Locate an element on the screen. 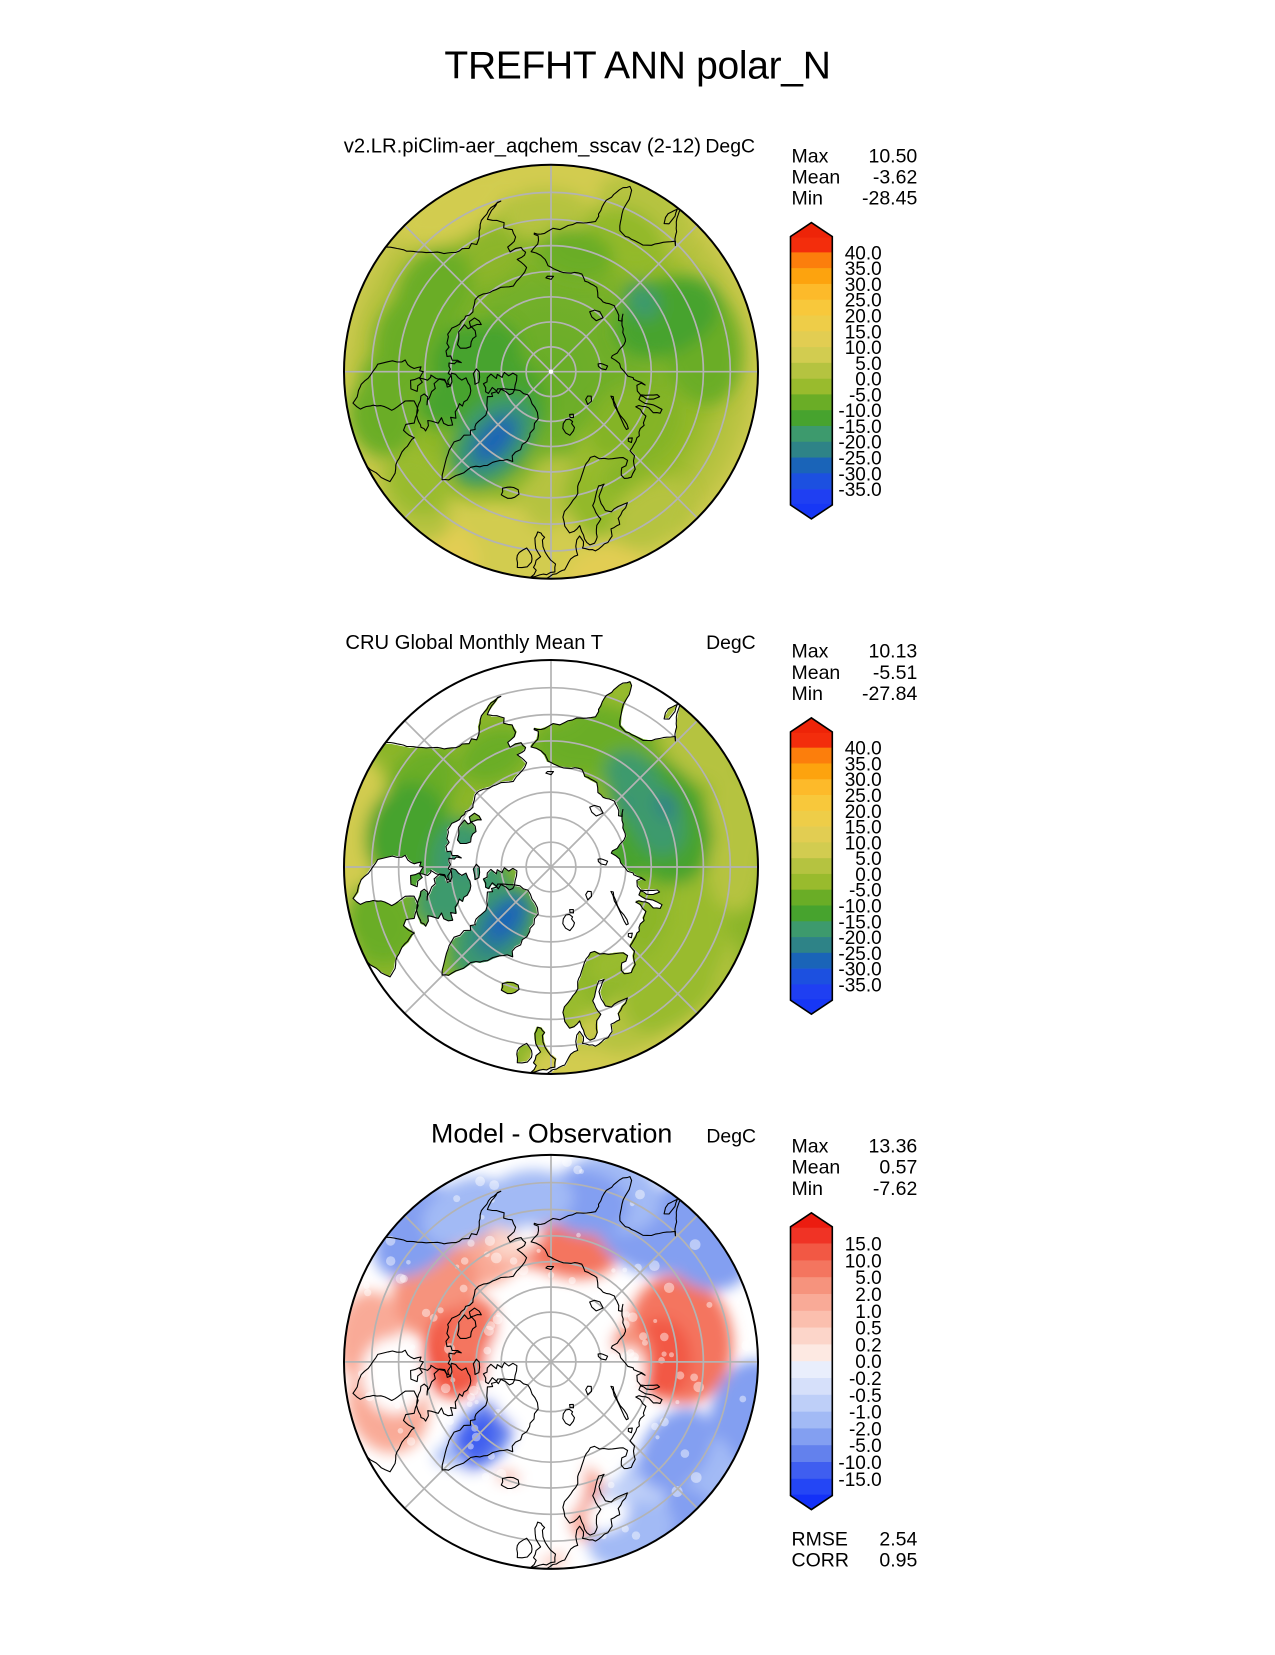  svg-text: CORR is located at coordinates (820, 1561).